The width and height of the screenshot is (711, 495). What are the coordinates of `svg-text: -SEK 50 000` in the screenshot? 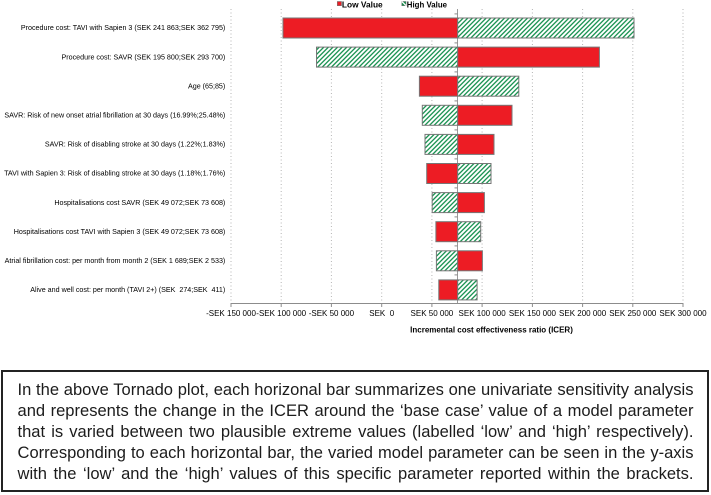 It's located at (332, 313).